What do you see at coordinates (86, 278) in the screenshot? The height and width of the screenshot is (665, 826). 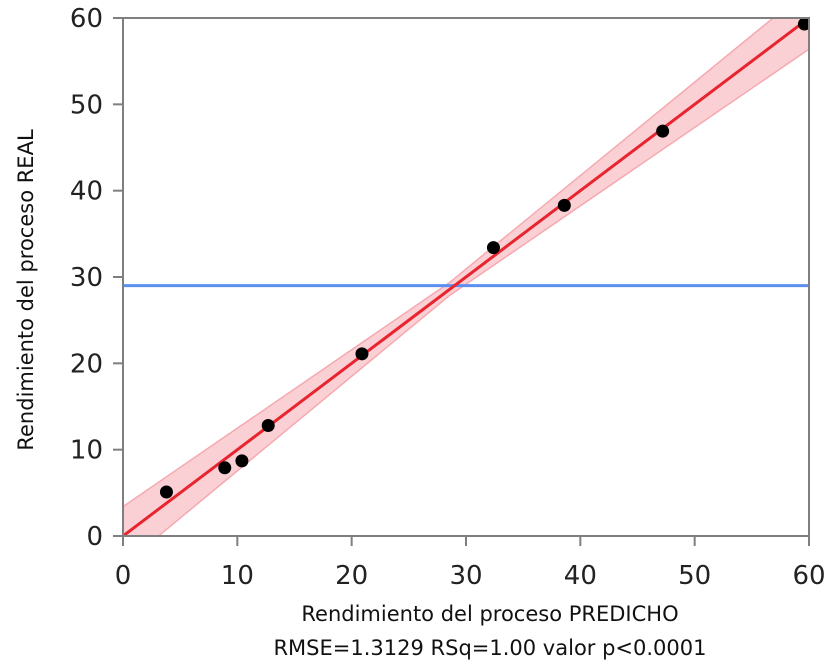 I see `y-tick-label-30: 30` at bounding box center [86, 278].